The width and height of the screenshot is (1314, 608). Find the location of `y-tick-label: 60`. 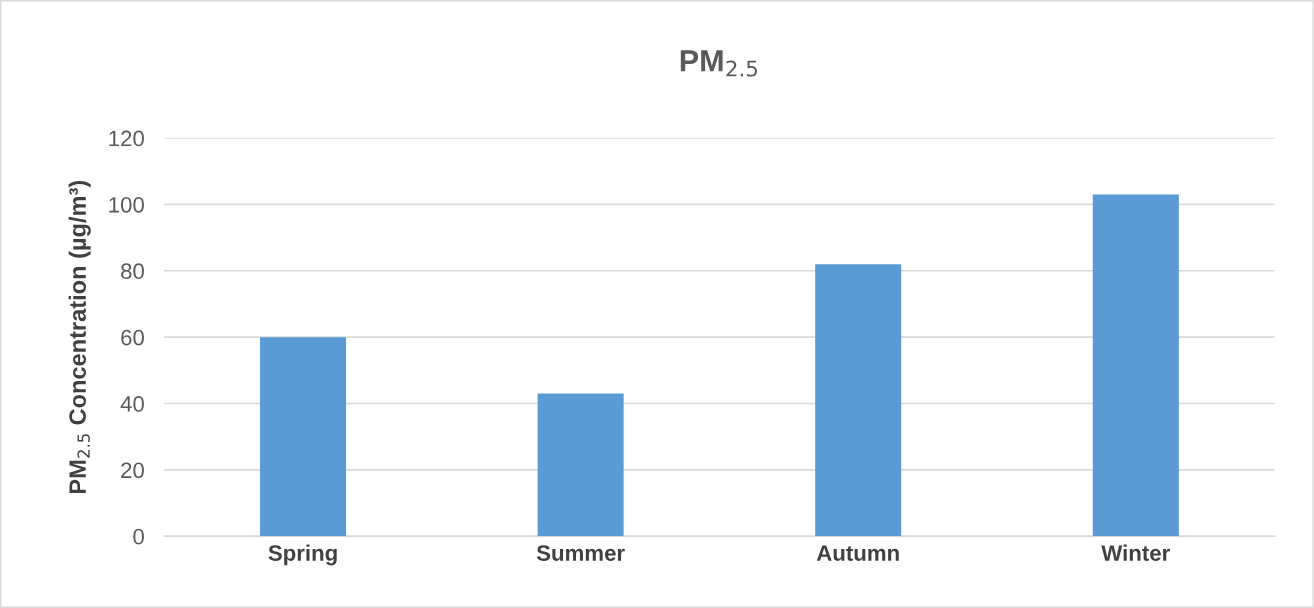

y-tick-label: 60 is located at coordinates (132, 337).